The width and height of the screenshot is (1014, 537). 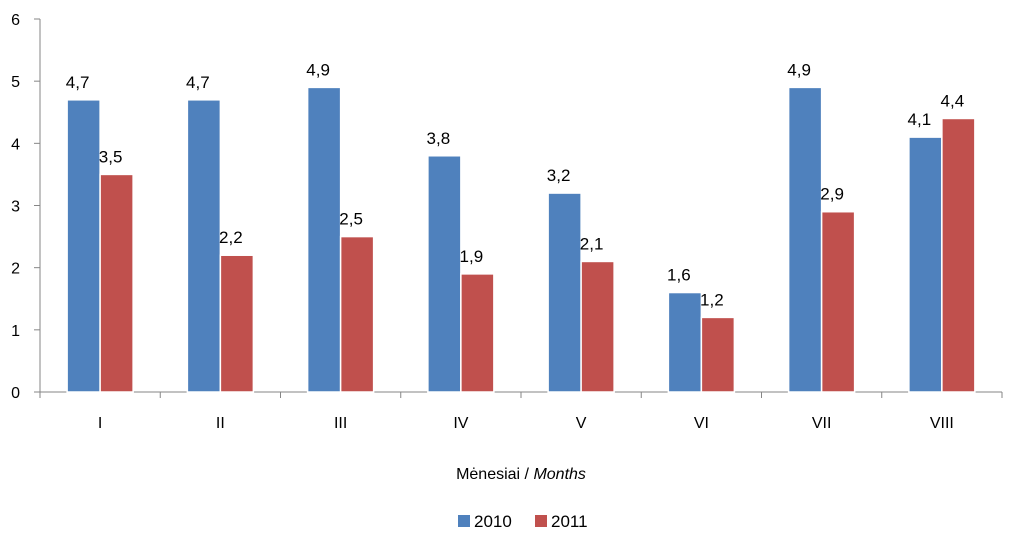 What do you see at coordinates (111, 156) in the screenshot?
I see `data-label-2011-I: 3,5` at bounding box center [111, 156].